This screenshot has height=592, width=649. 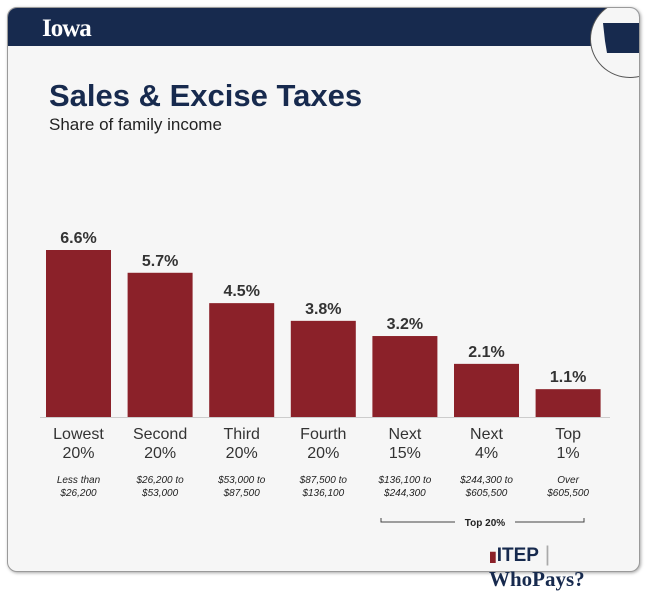 What do you see at coordinates (160, 434) in the screenshot?
I see `category-label: Second` at bounding box center [160, 434].